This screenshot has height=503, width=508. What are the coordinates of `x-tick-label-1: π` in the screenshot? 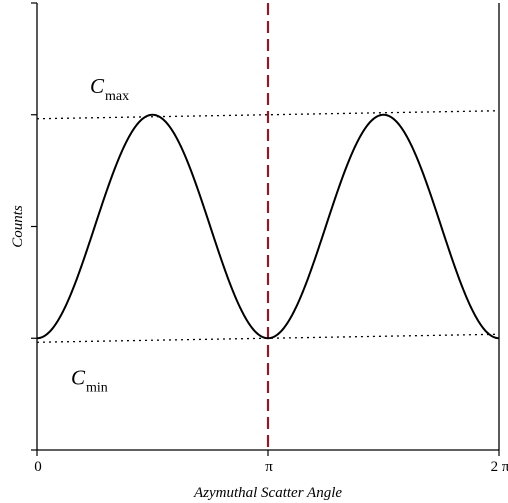 It's located at (269, 467).